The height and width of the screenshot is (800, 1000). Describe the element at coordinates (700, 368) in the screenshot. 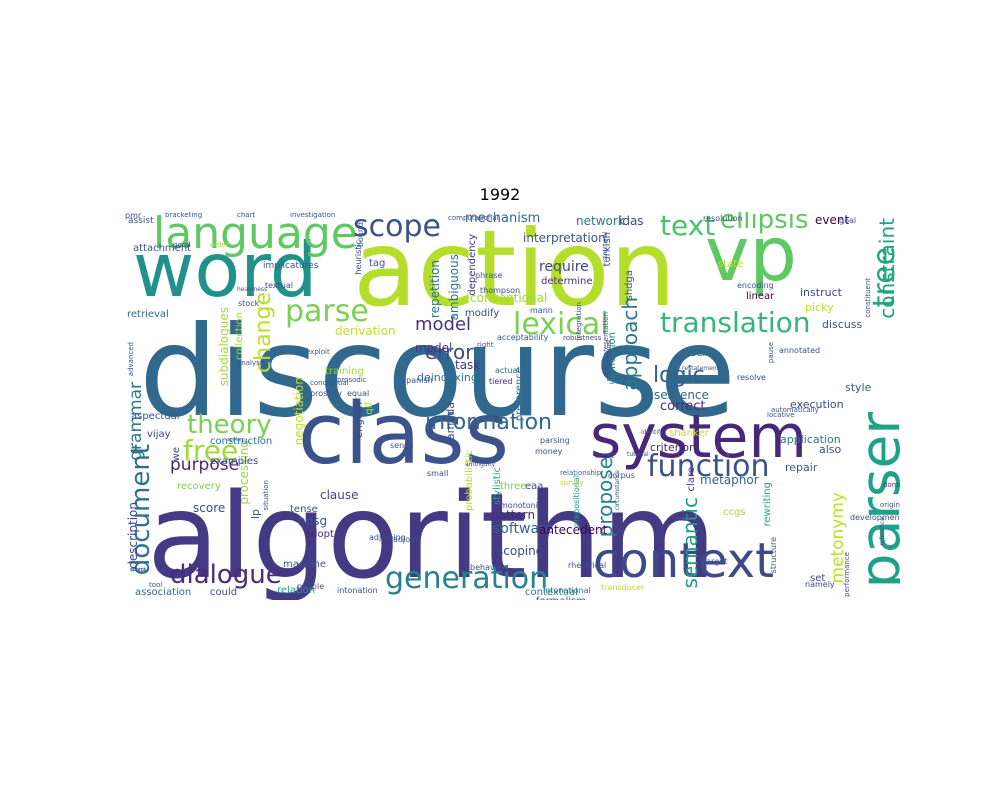

I see `cloud-word: restatement` at that location.